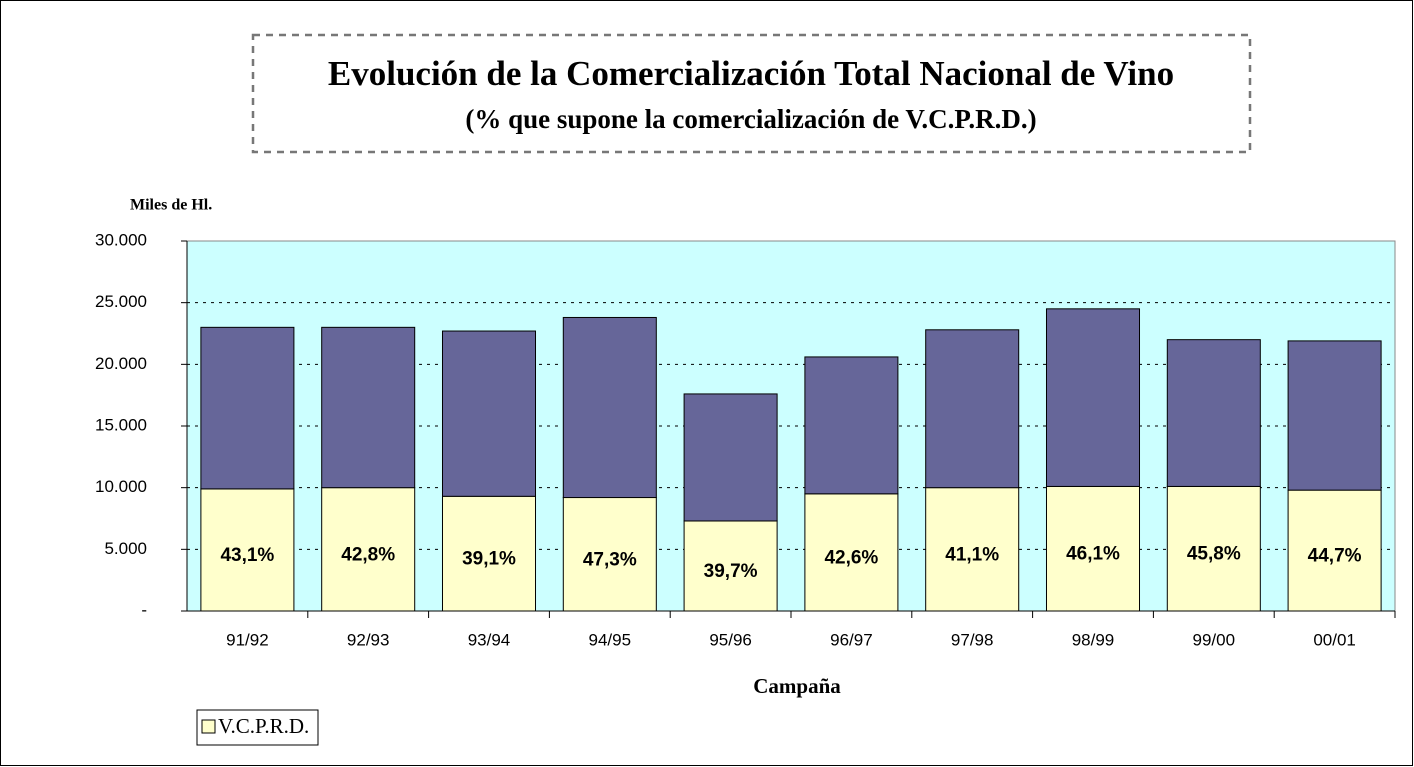  I want to click on x-tick-label: 94/95, so click(610, 639).